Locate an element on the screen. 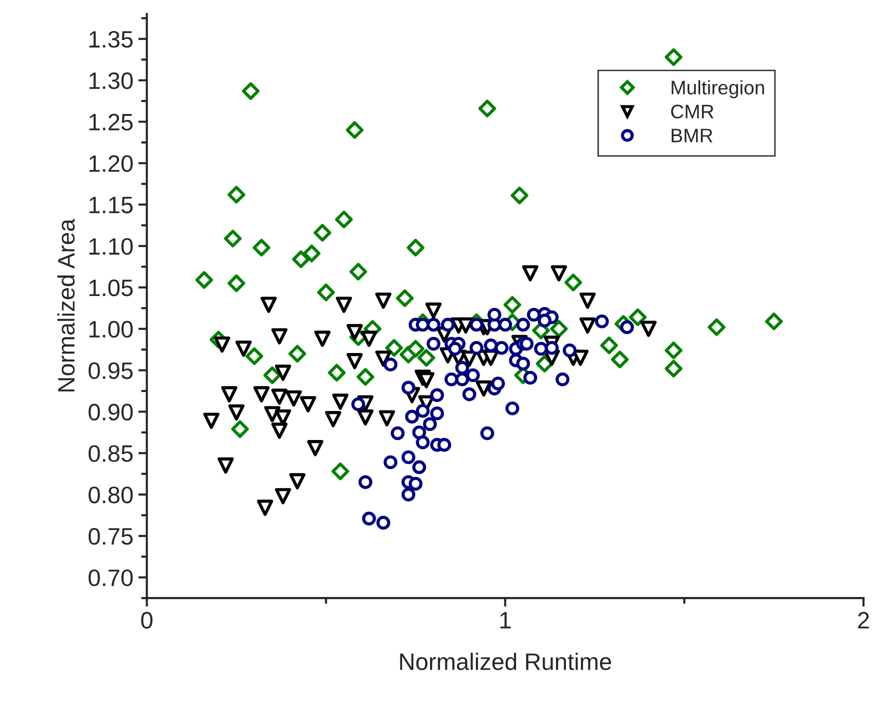 The image size is (874, 702). y-tick-label: 0.90 is located at coordinates (110, 412).